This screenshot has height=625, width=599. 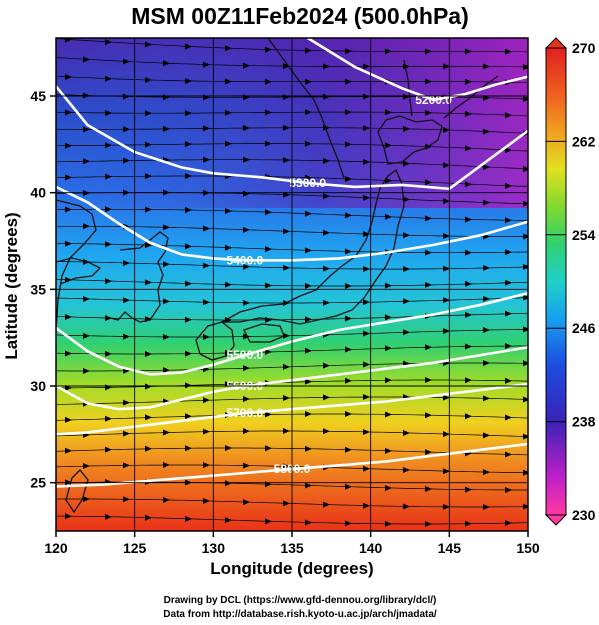 What do you see at coordinates (584, 515) in the screenshot?
I see `colorbar-tick-label: 230` at bounding box center [584, 515].